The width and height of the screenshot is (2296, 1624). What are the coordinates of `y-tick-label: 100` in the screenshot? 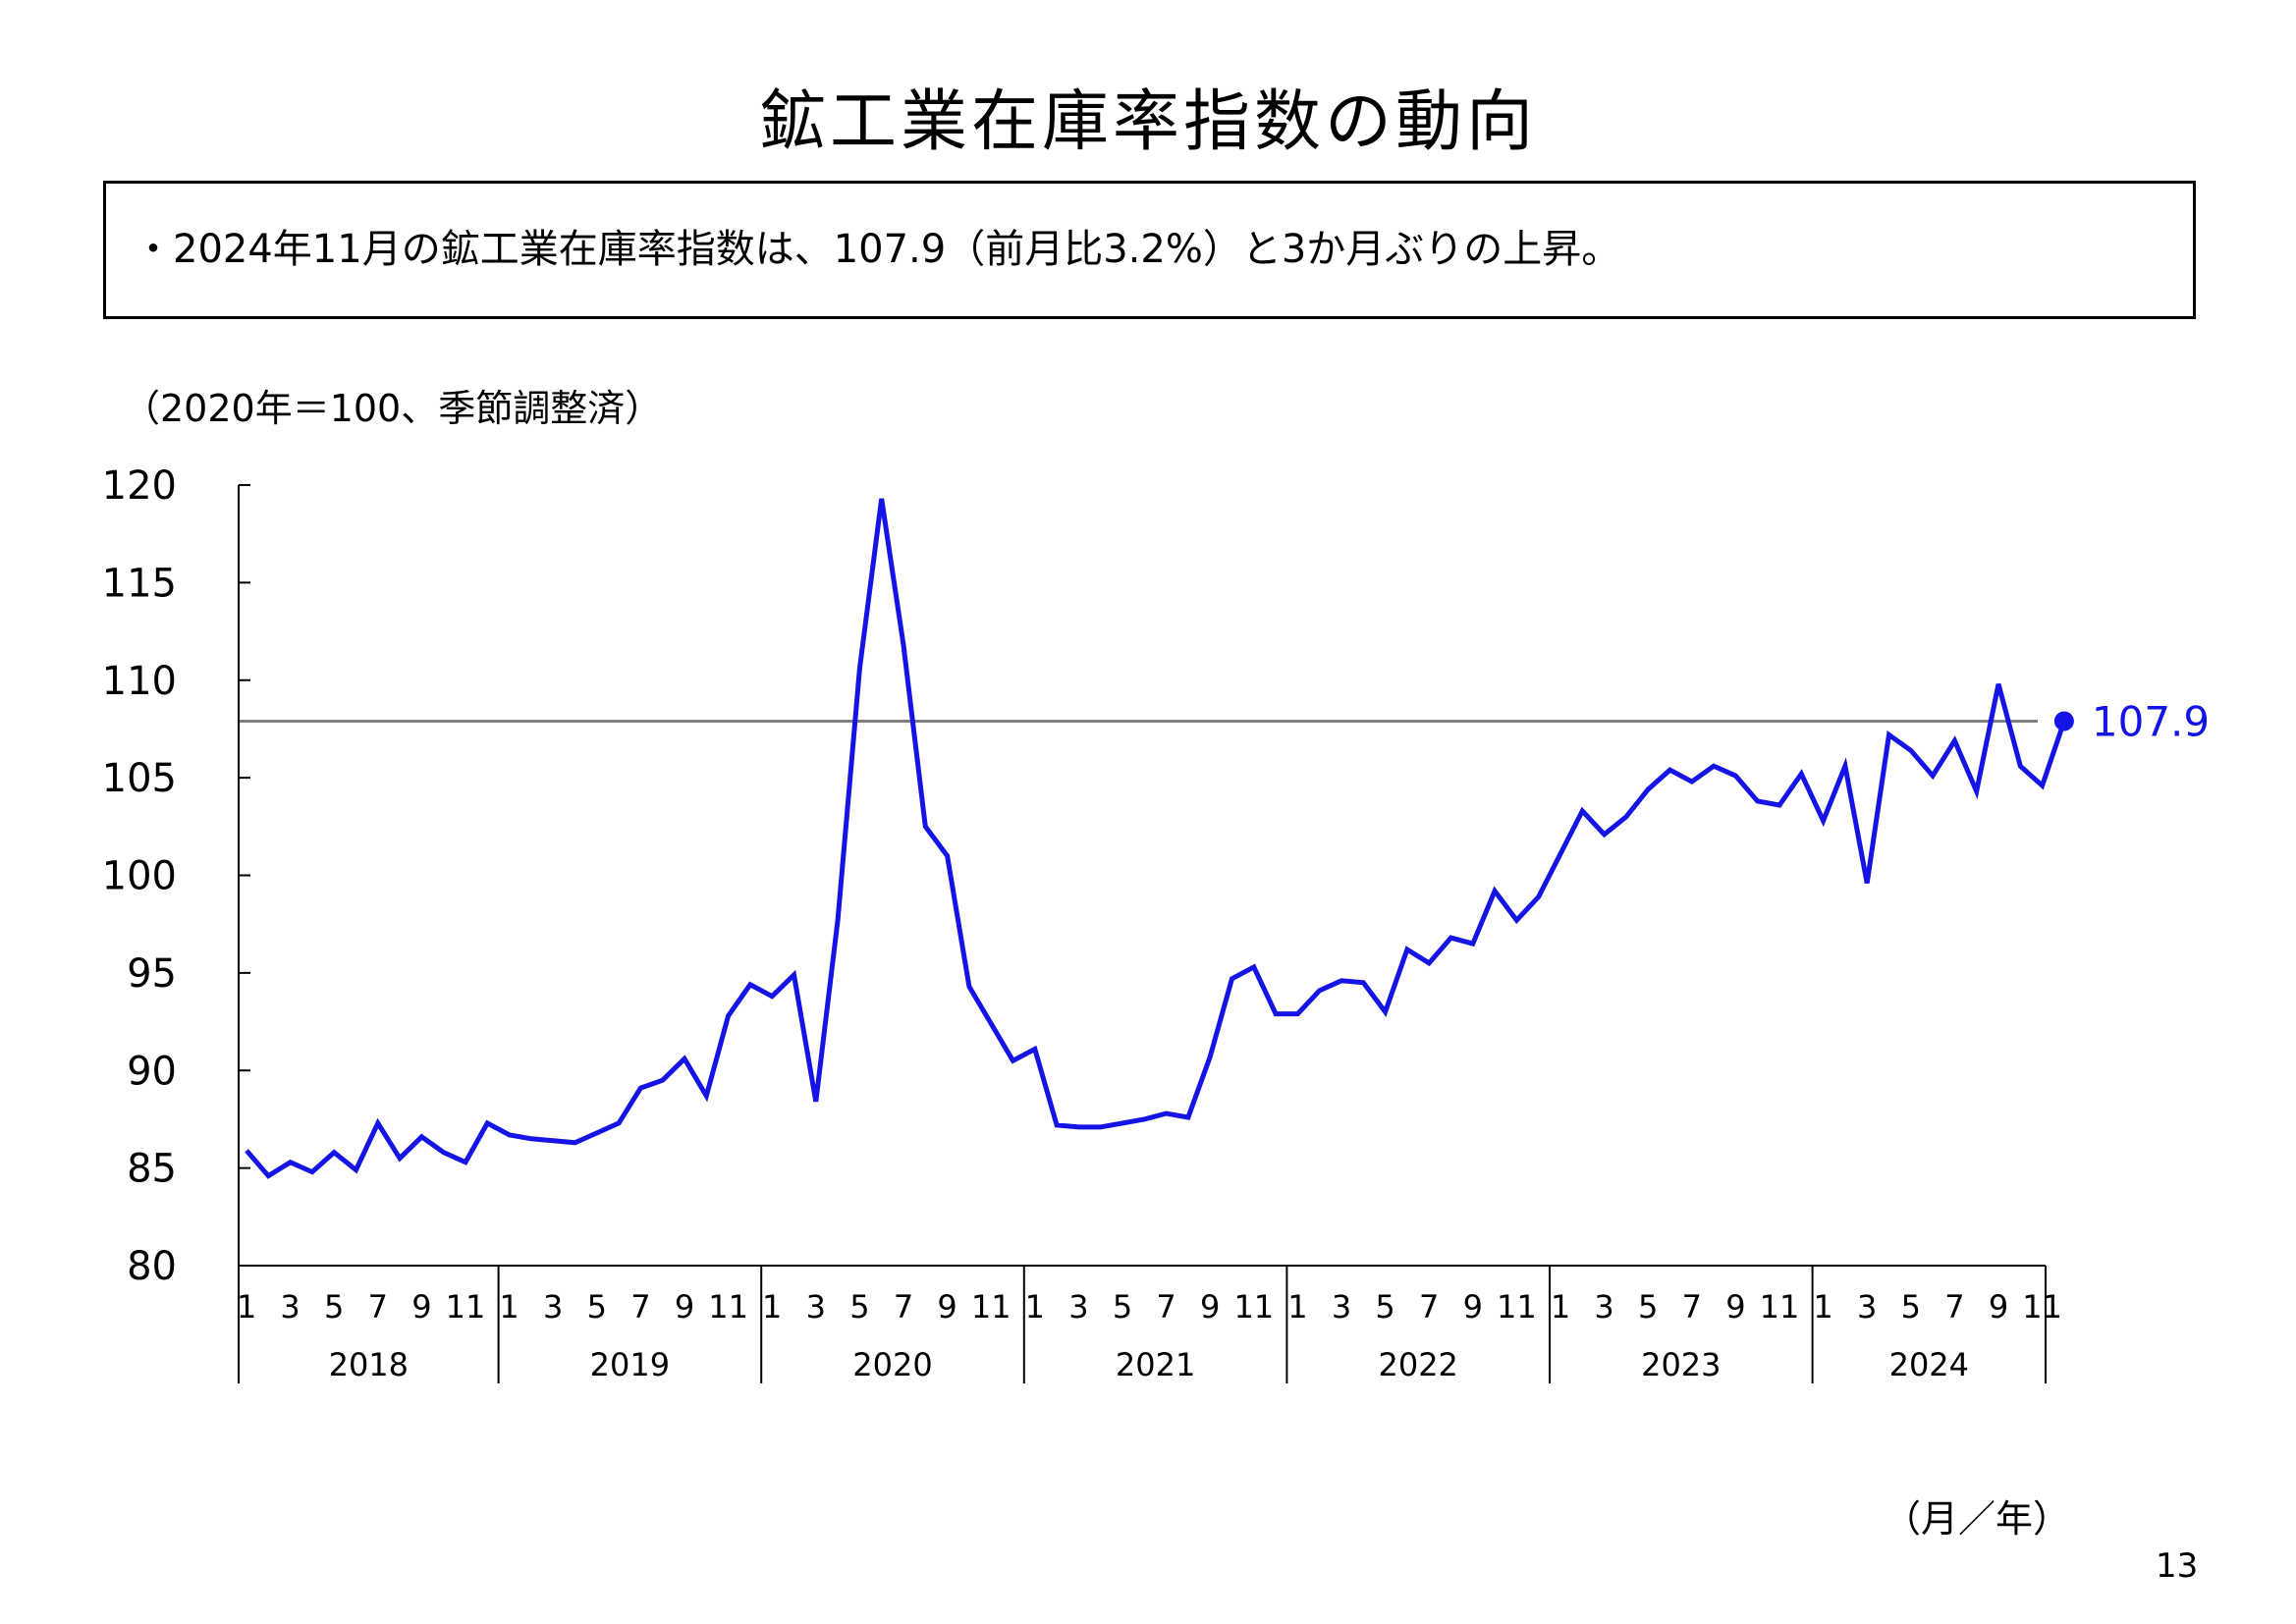 It's located at (139, 876).